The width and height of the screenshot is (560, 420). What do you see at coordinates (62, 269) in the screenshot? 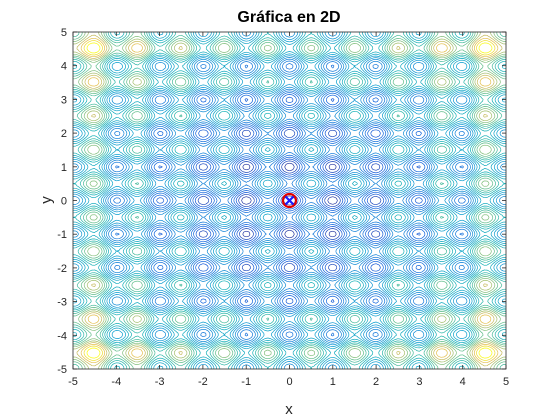
I see `y-tick-label: -2` at bounding box center [62, 269].